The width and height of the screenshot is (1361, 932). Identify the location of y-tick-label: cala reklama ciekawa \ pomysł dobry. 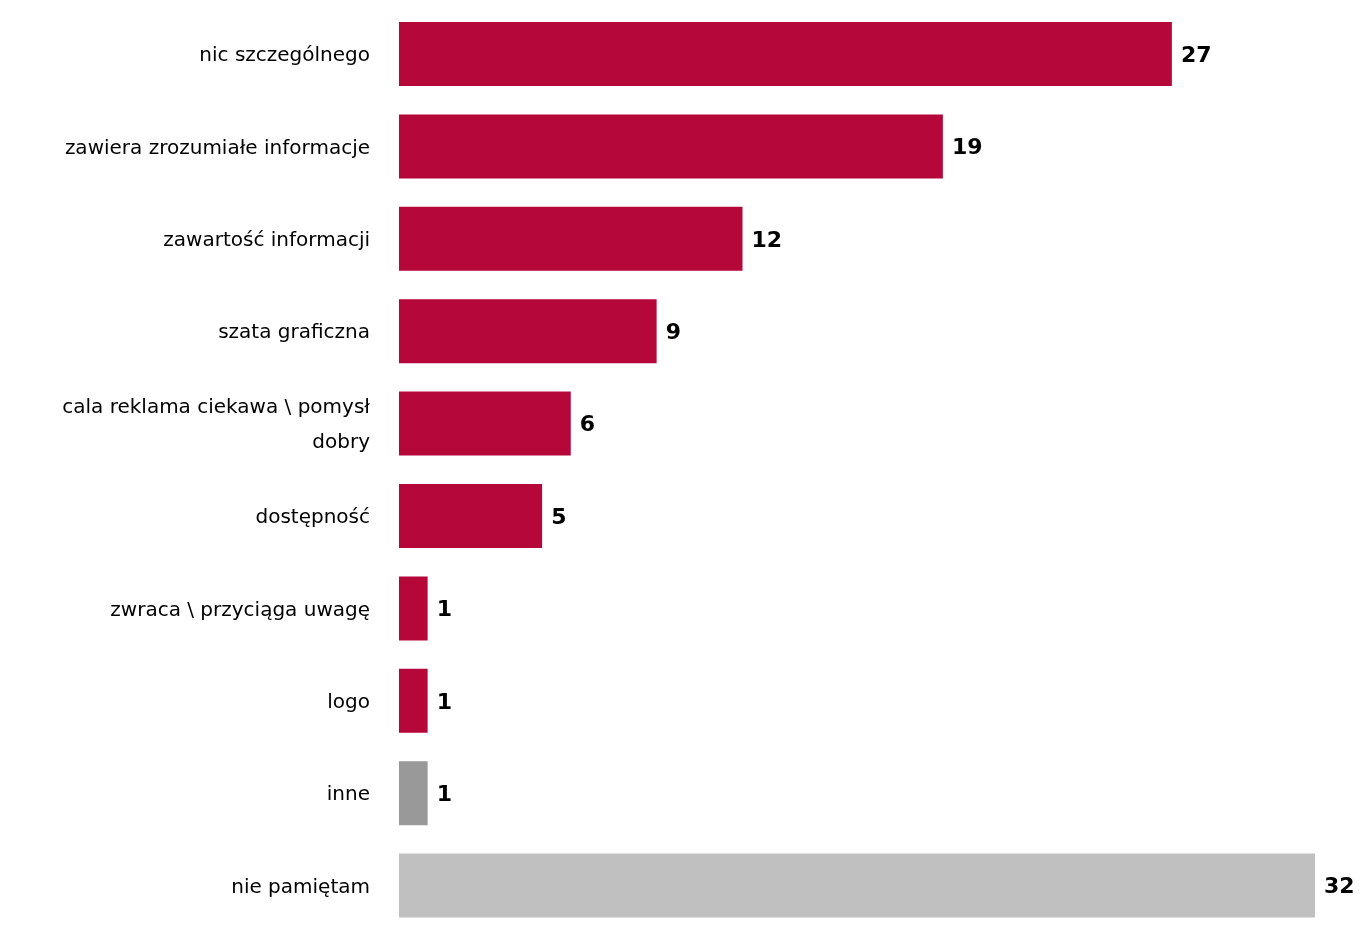
(216, 424).